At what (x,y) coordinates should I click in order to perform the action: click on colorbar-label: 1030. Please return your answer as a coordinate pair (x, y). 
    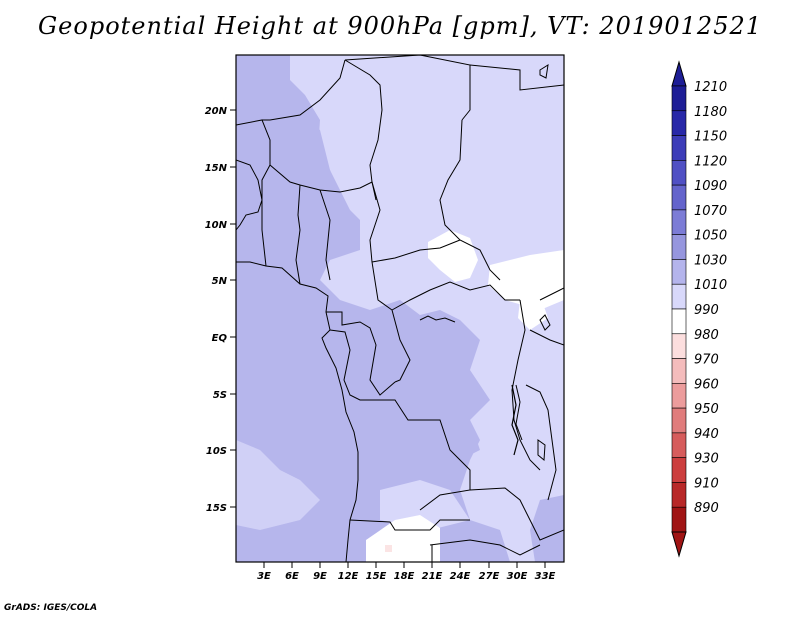
    Looking at the image, I should click on (710, 260).